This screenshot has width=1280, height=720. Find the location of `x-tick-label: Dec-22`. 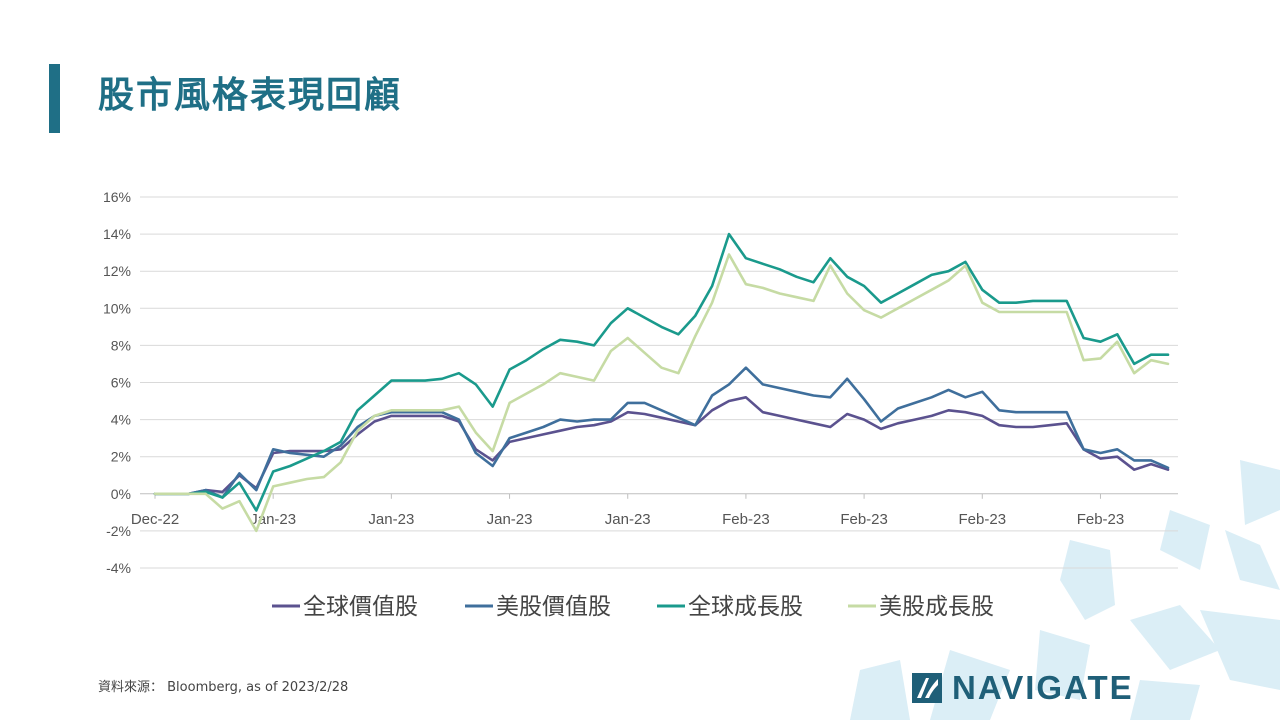

x-tick-label: Dec-22 is located at coordinates (155, 519).